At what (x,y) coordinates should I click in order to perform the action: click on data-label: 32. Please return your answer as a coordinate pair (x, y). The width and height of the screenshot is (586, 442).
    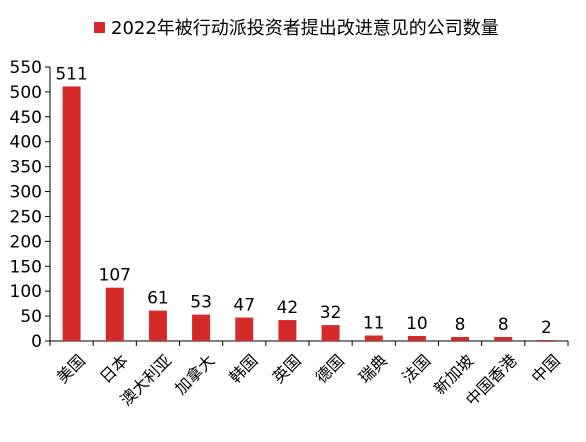
    Looking at the image, I should click on (331, 313).